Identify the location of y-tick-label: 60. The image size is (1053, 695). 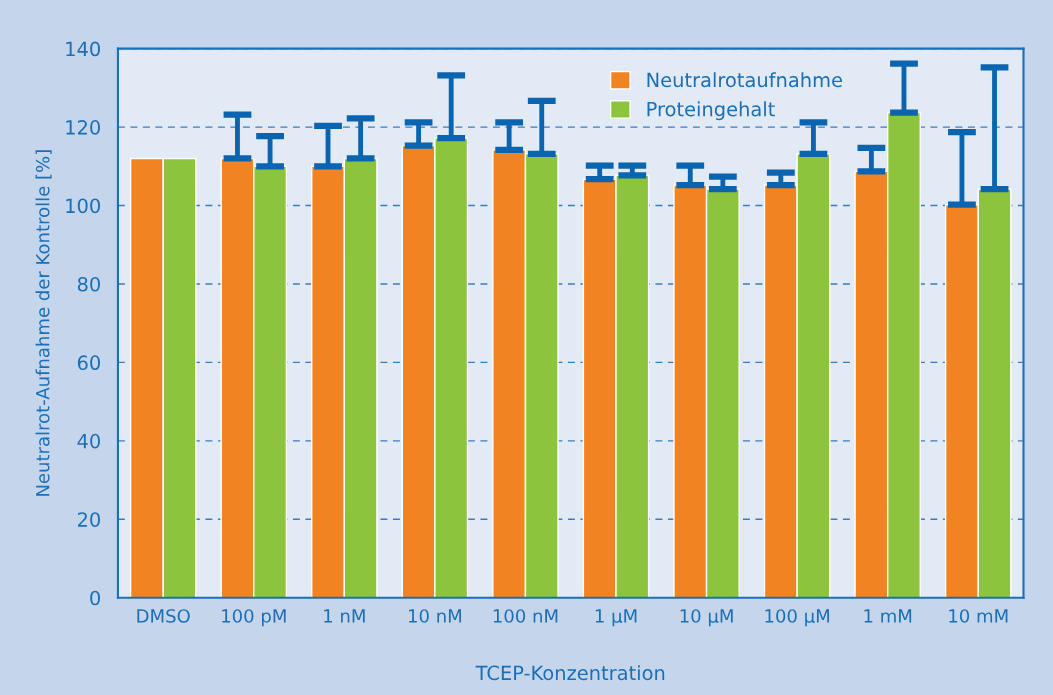
(88, 363).